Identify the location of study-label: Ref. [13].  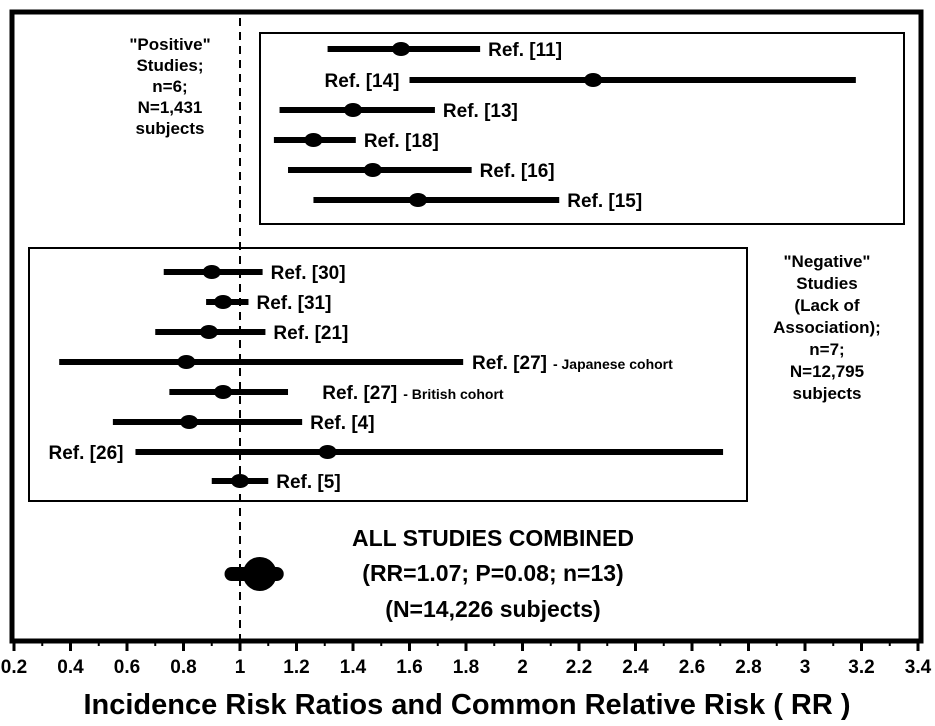
(480, 111).